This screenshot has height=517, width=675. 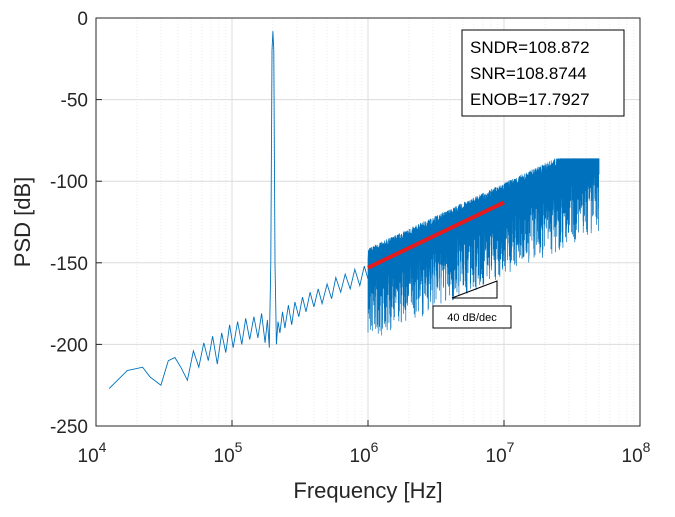 What do you see at coordinates (530, 47) in the screenshot?
I see `sndr-label: SNDR=108.872` at bounding box center [530, 47].